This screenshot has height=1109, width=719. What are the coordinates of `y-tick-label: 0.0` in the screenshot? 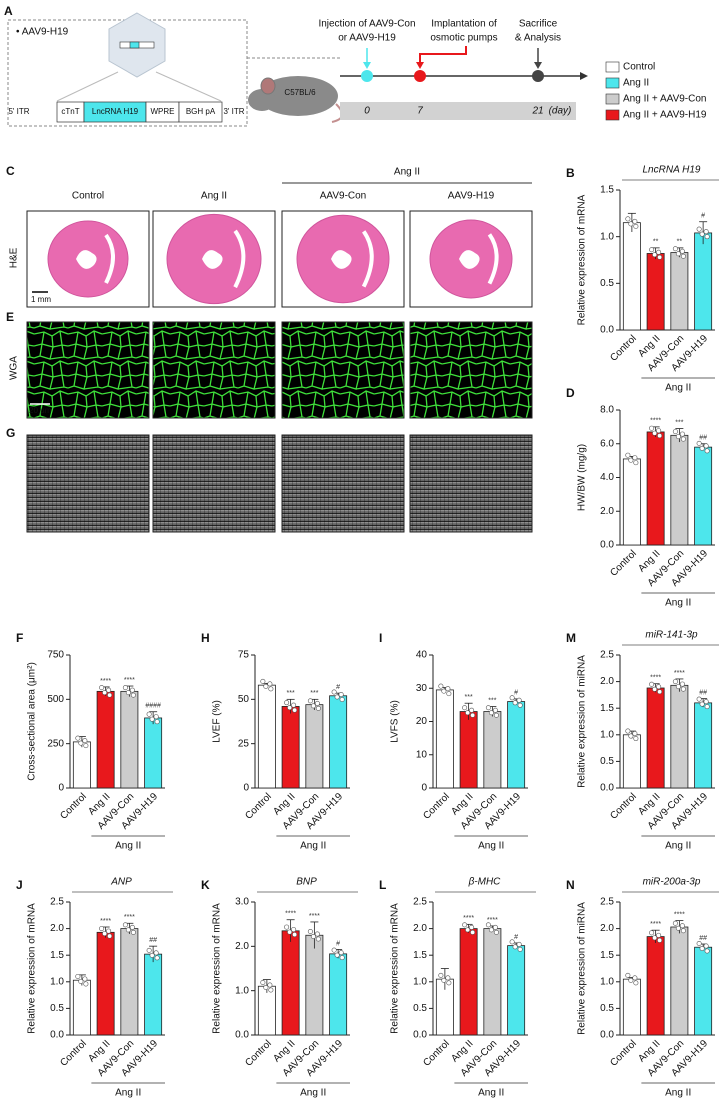 It's located at (607, 330).